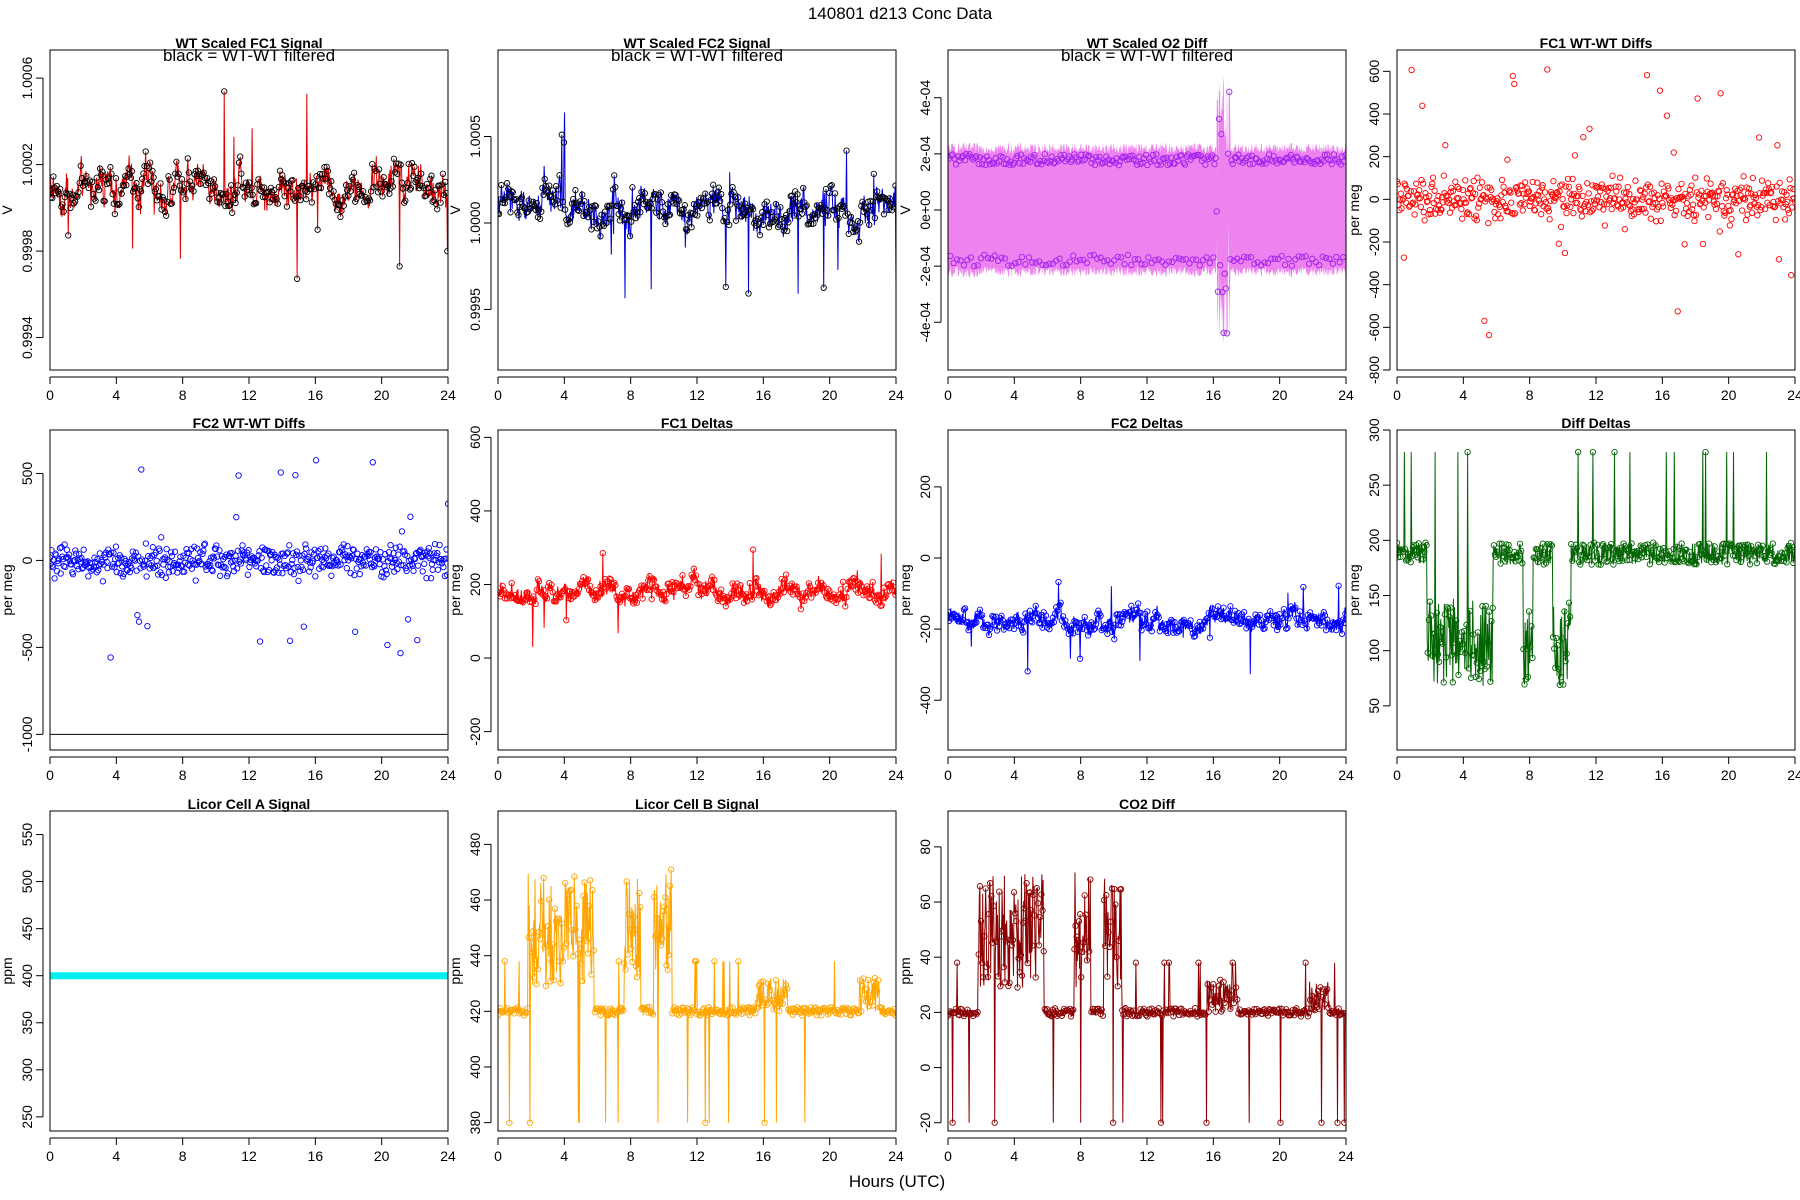 The height and width of the screenshot is (1200, 1800). I want to click on x-tick-label: 8, so click(631, 395).